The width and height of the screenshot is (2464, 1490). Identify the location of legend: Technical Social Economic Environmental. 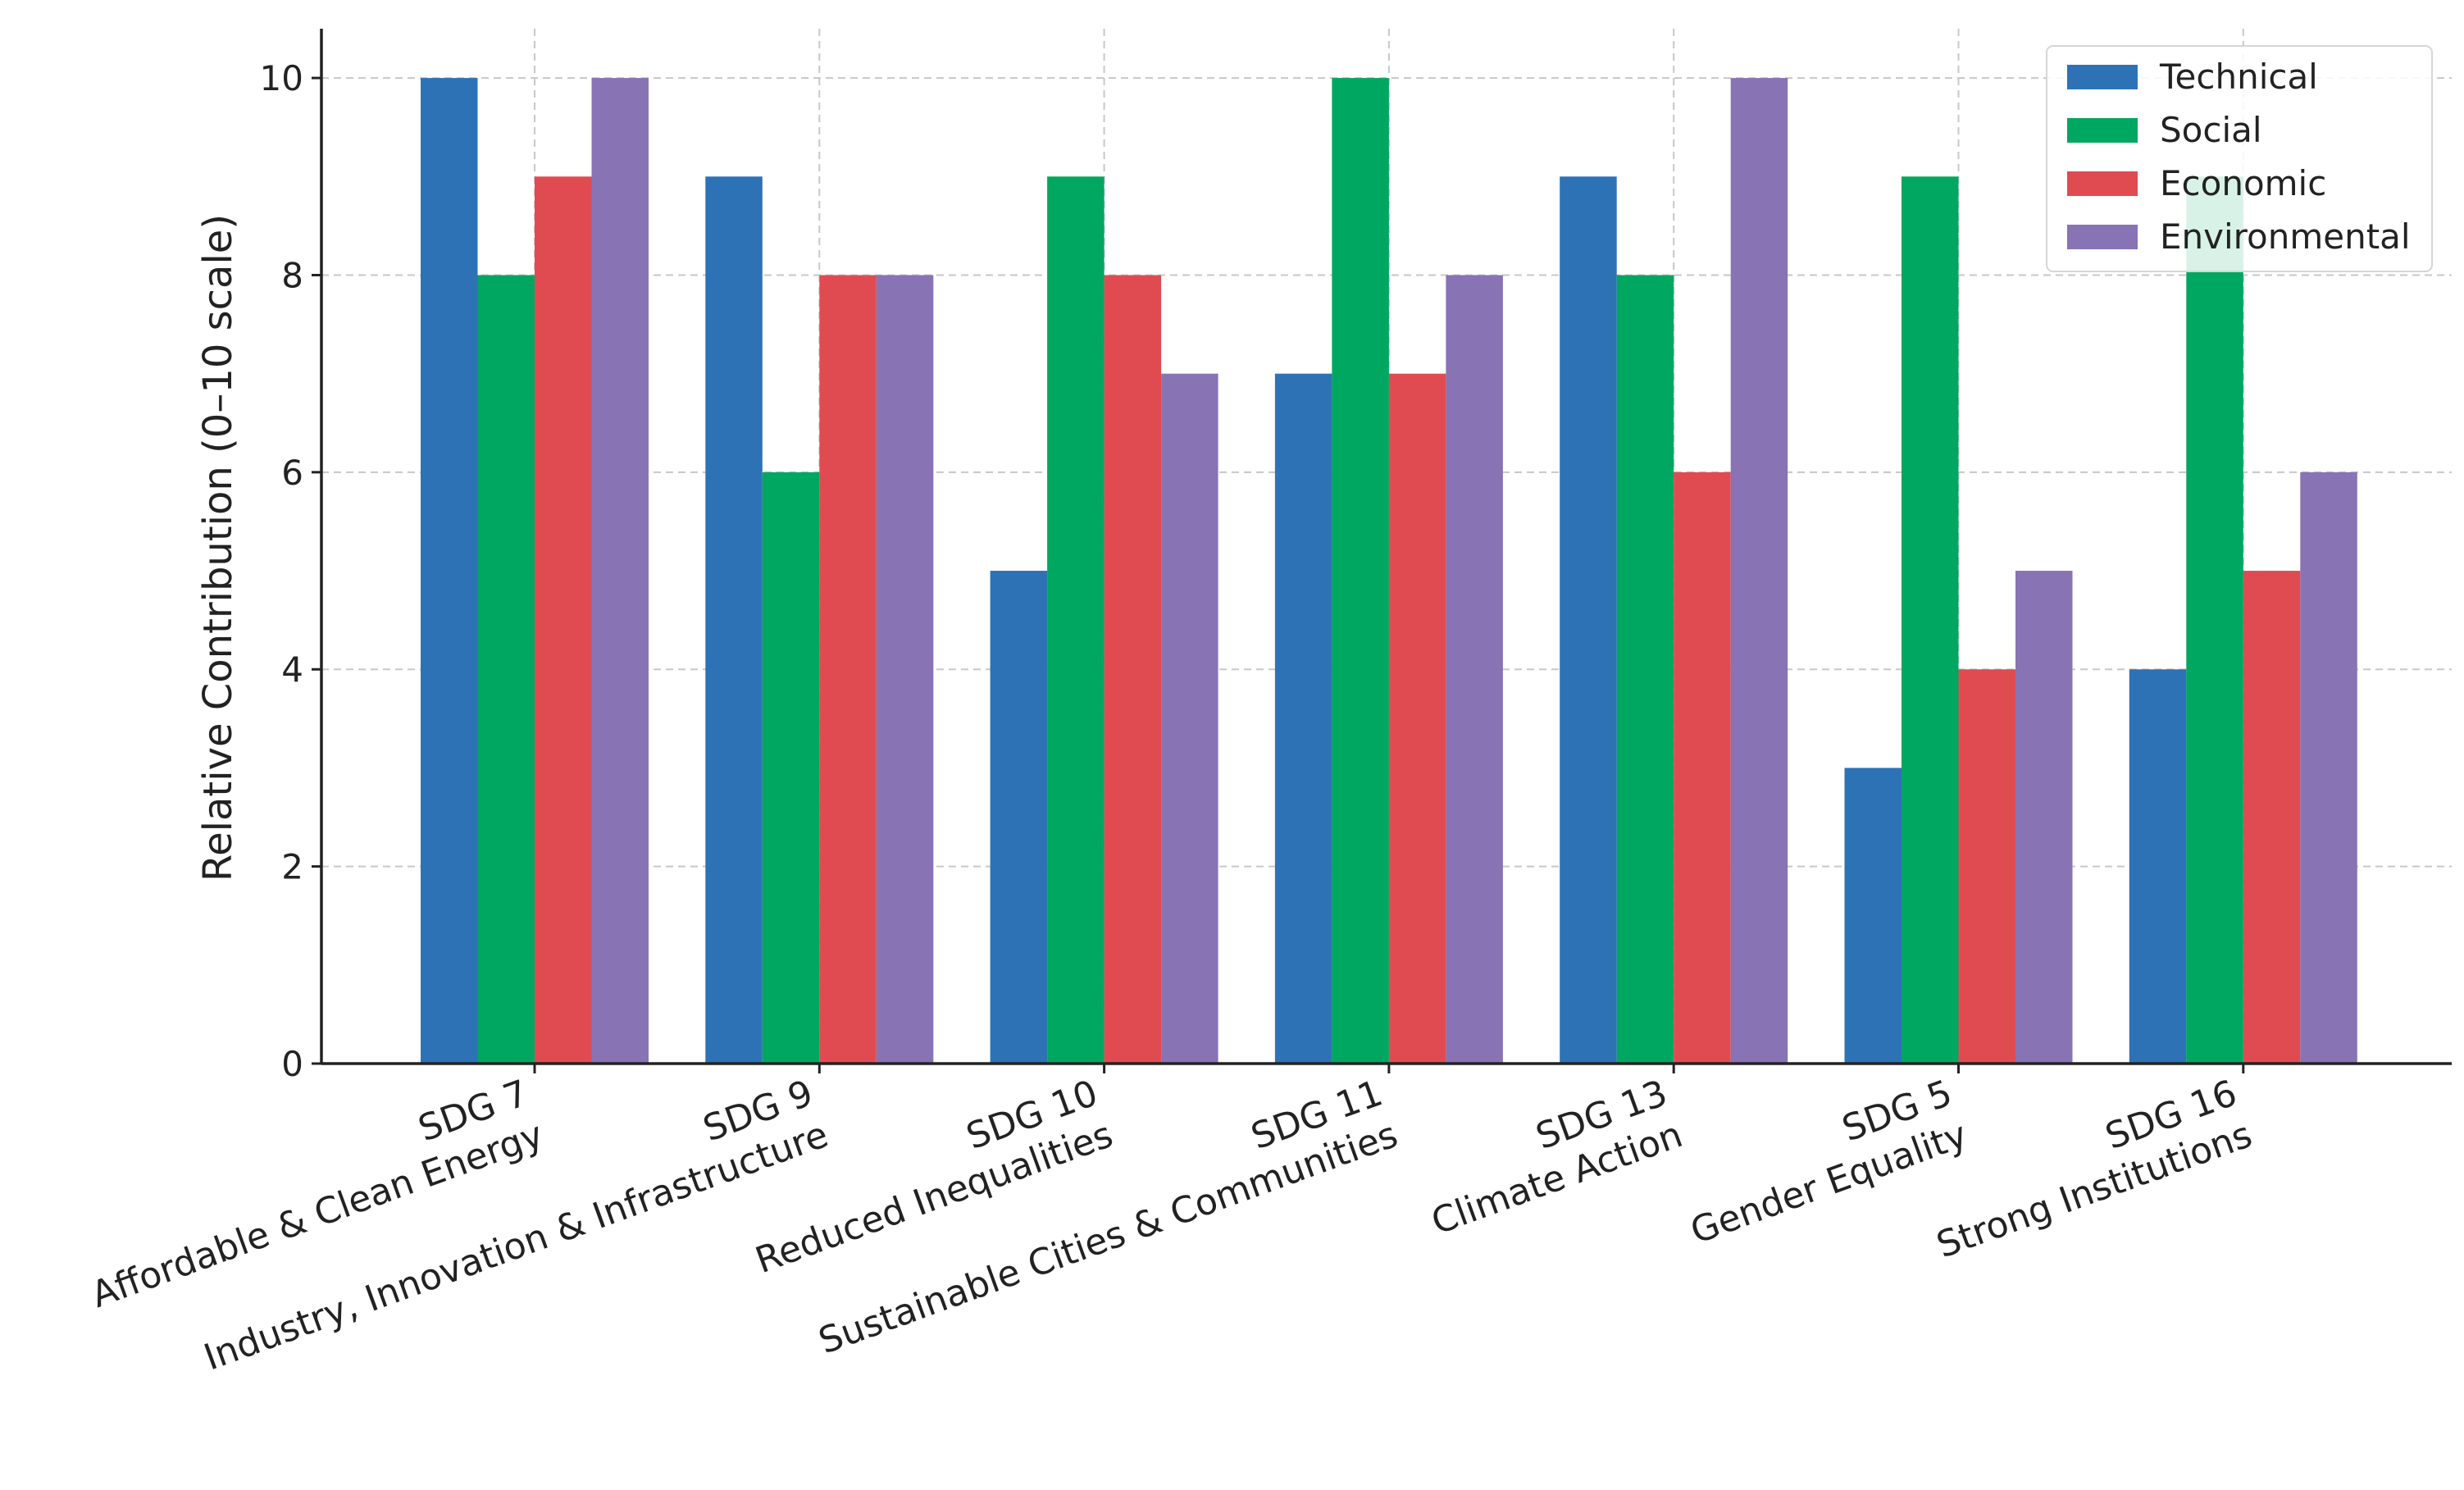
(2239, 158).